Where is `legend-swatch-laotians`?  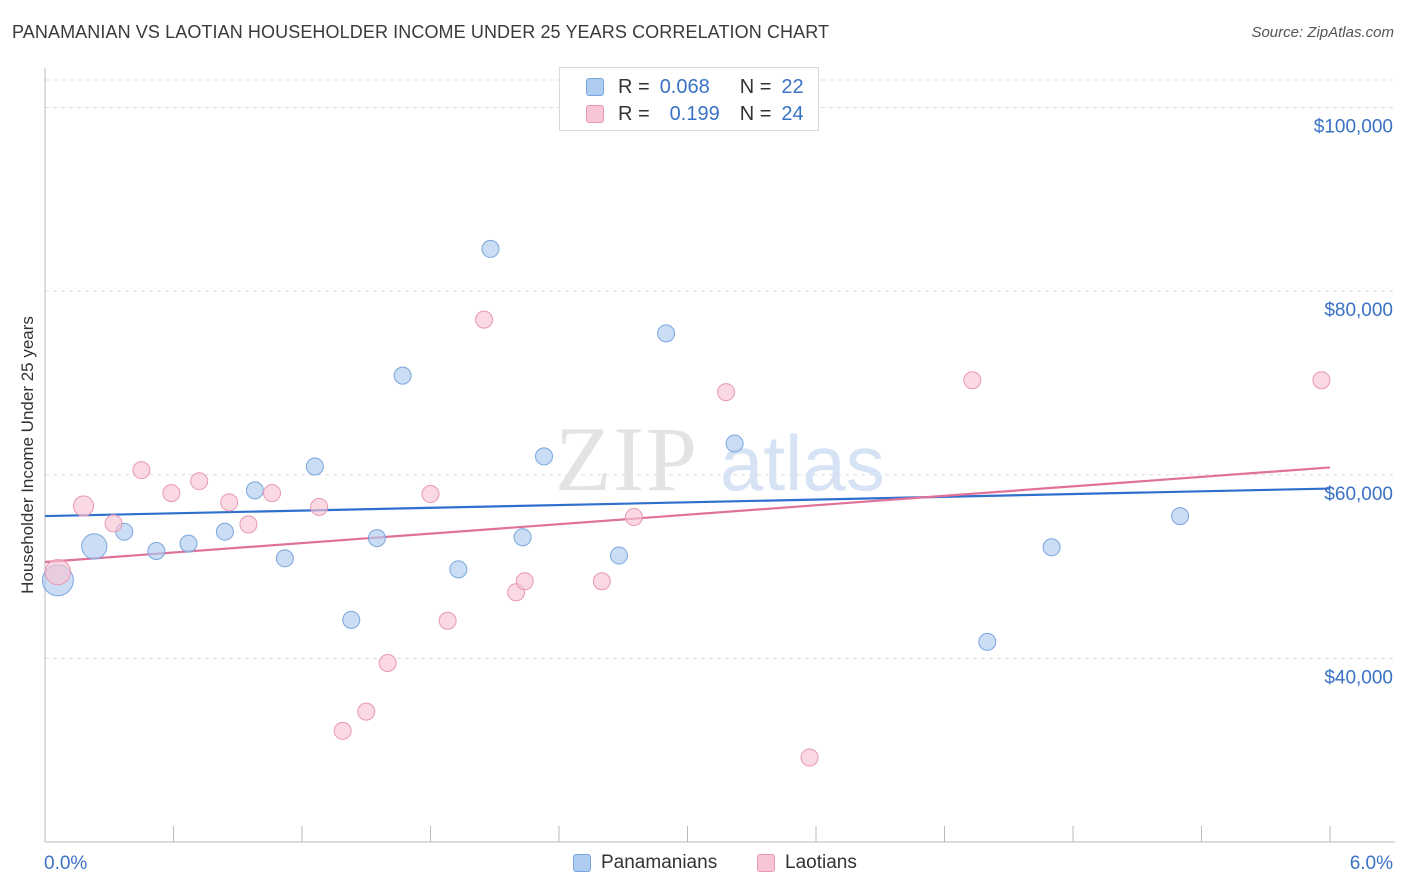 legend-swatch-laotians is located at coordinates (595, 114).